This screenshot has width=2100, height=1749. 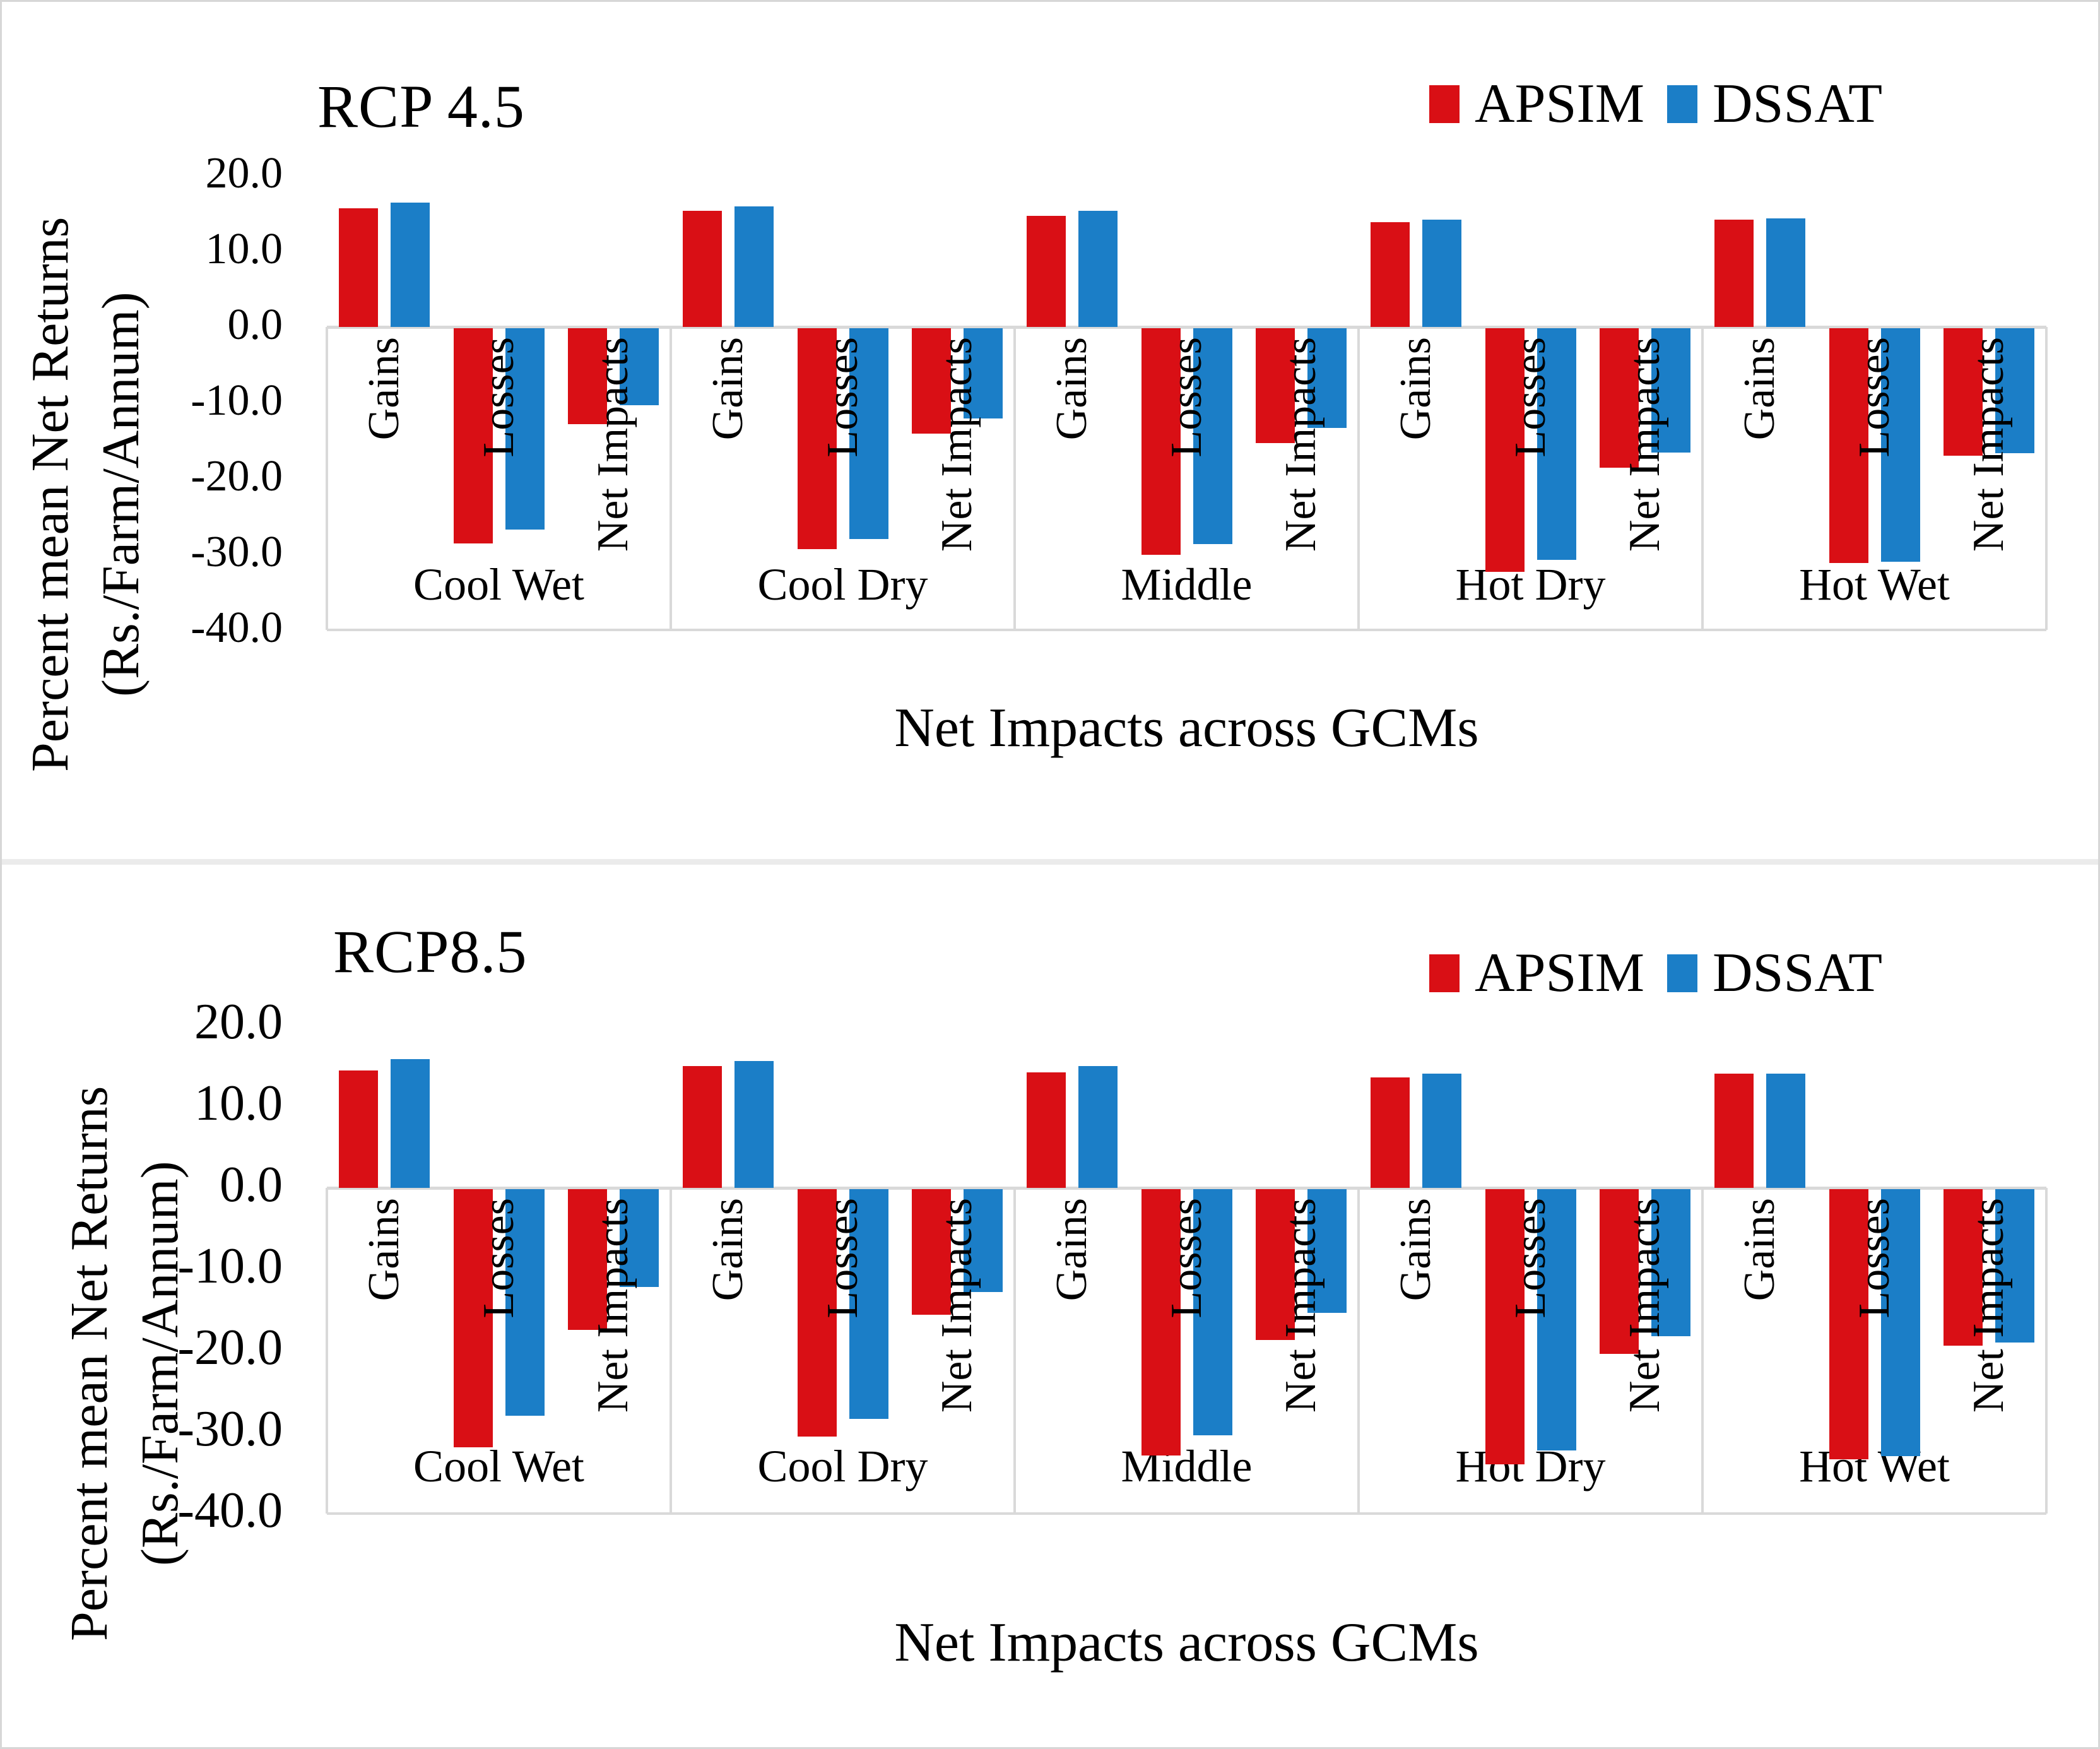 I want to click on group-label: Hot Dry, so click(x=1530, y=1466).